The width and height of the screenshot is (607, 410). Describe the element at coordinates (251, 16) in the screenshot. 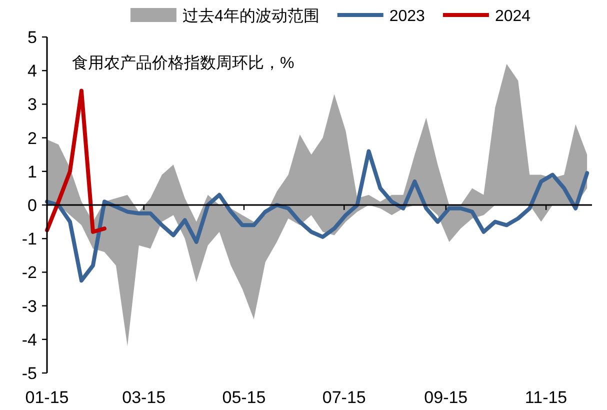

I see `legend-label: 过去4年的波动范围` at that location.